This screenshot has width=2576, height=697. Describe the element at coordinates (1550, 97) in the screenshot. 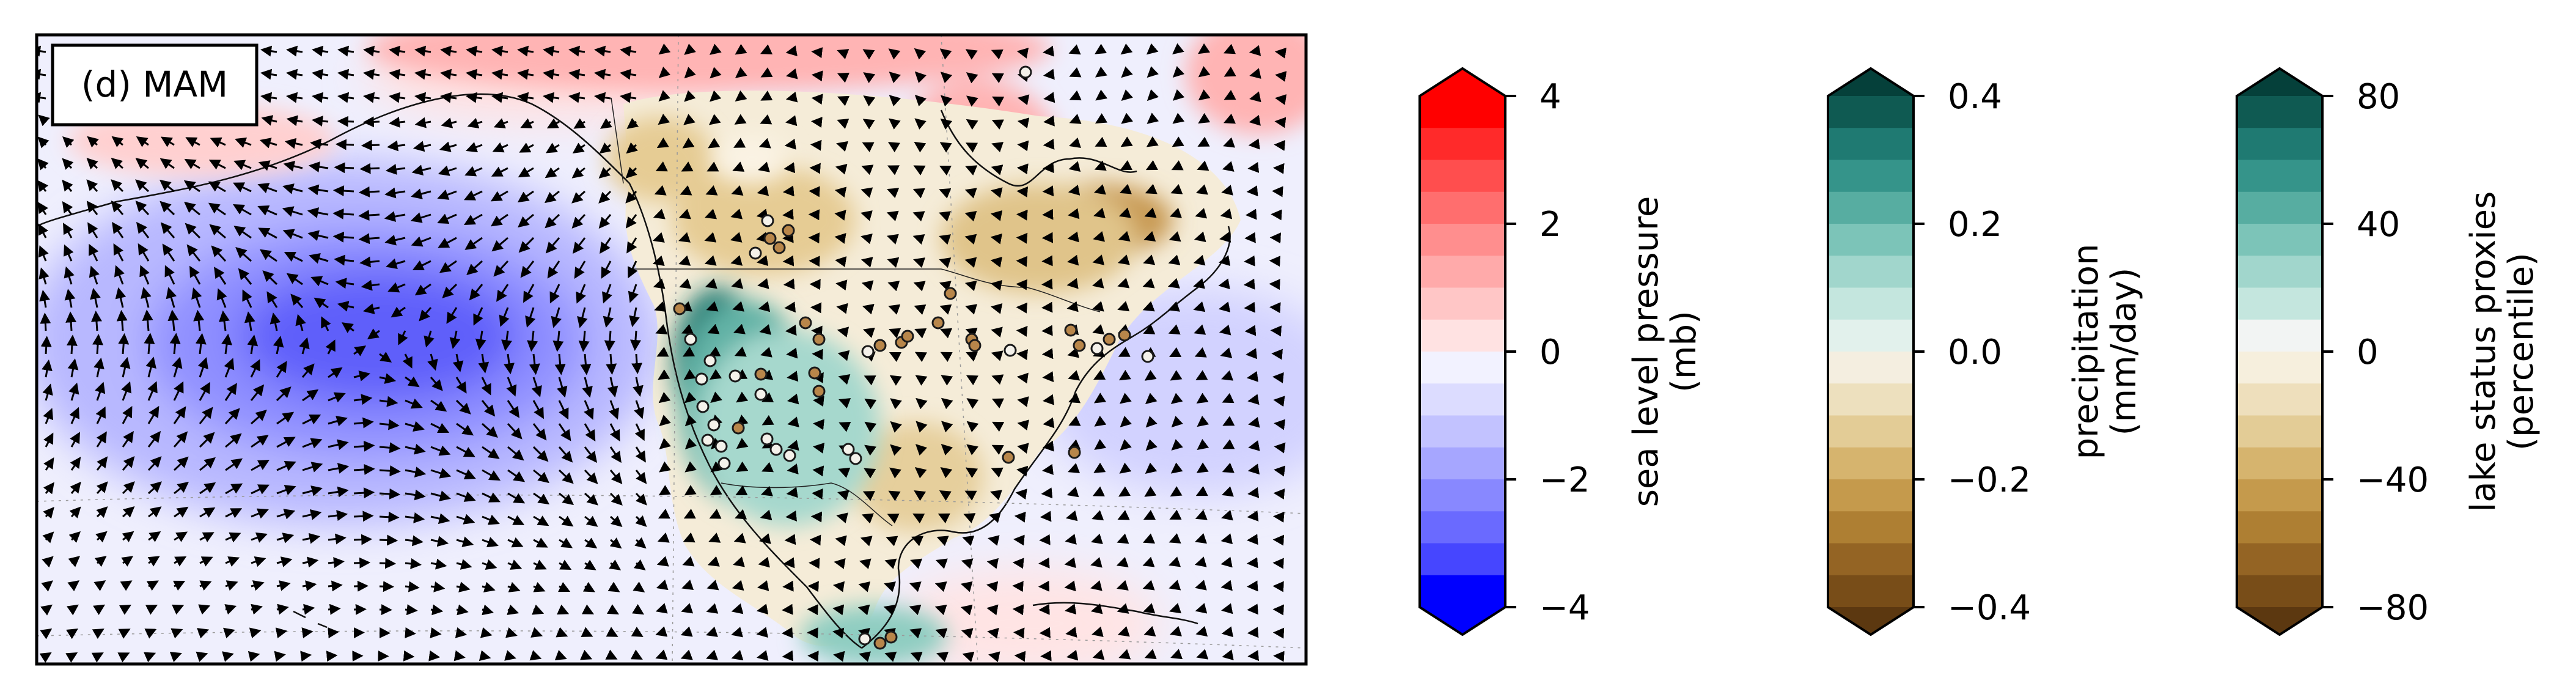

I see `colorbar-tick-label: 4` at that location.